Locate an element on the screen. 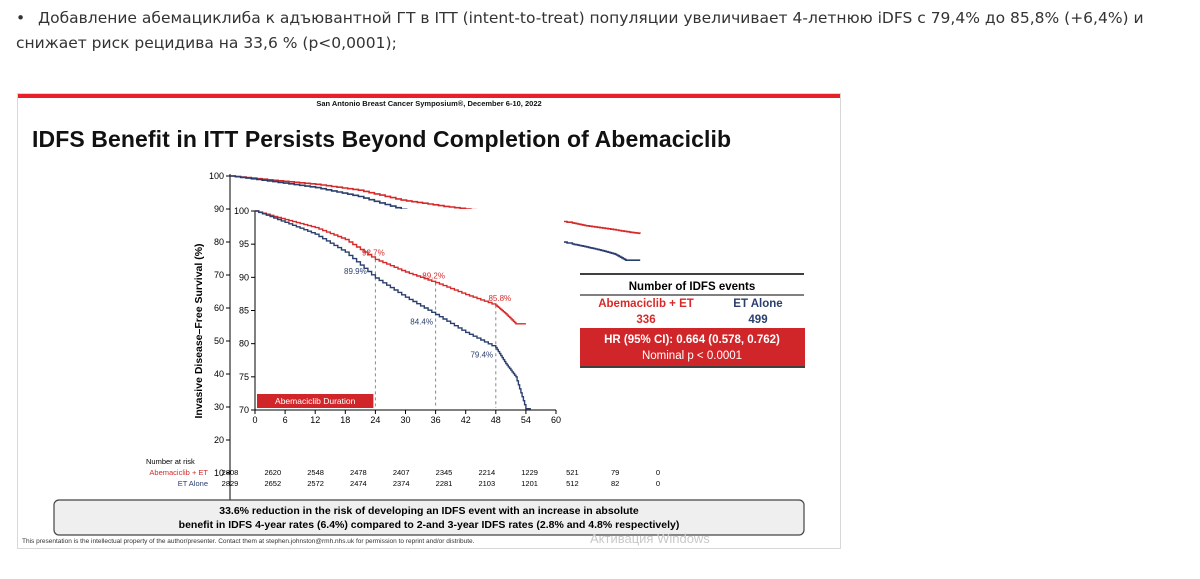  at-risk-cell: 2474 is located at coordinates (358, 483).